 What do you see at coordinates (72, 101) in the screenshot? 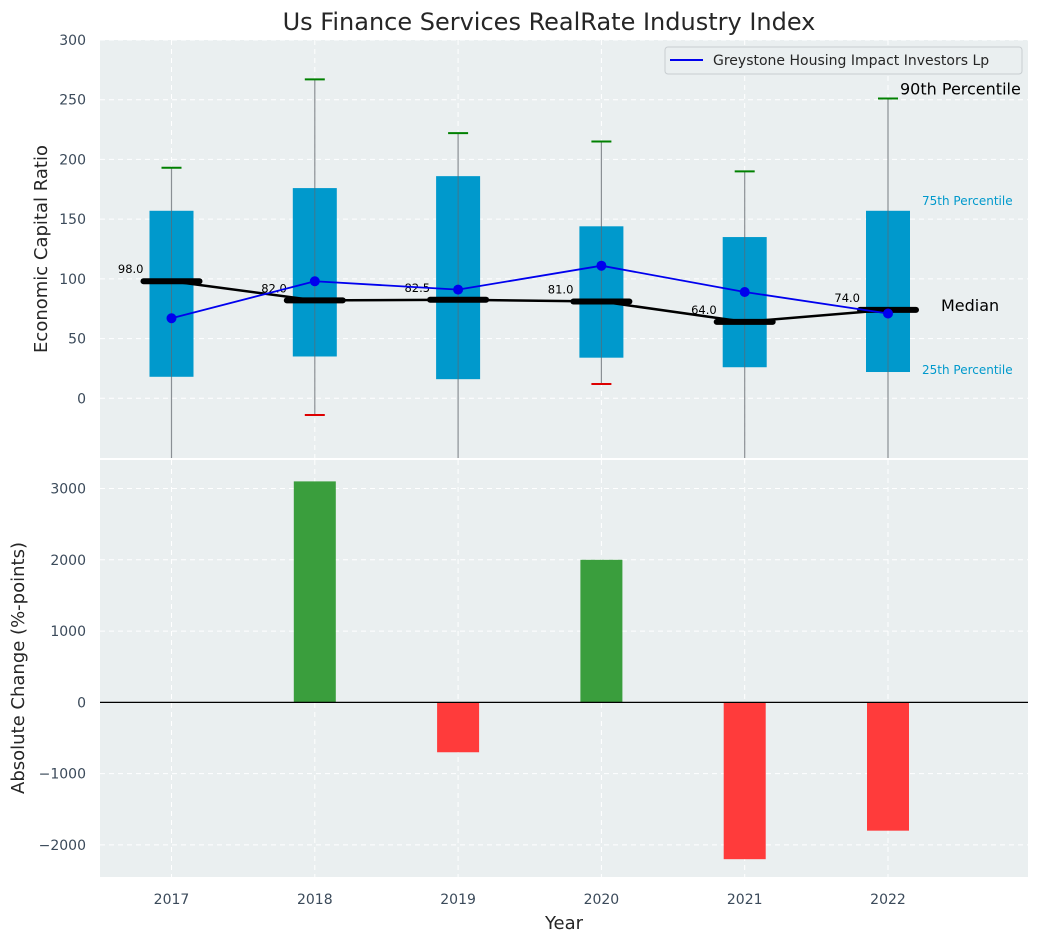
I see `top-y-tick-label: 250` at bounding box center [72, 101].